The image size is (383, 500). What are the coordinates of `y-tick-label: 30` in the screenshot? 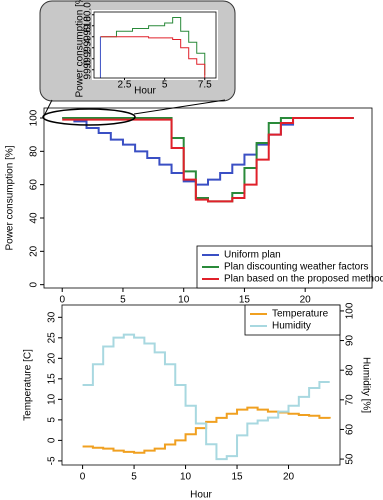 It's located at (52, 317).